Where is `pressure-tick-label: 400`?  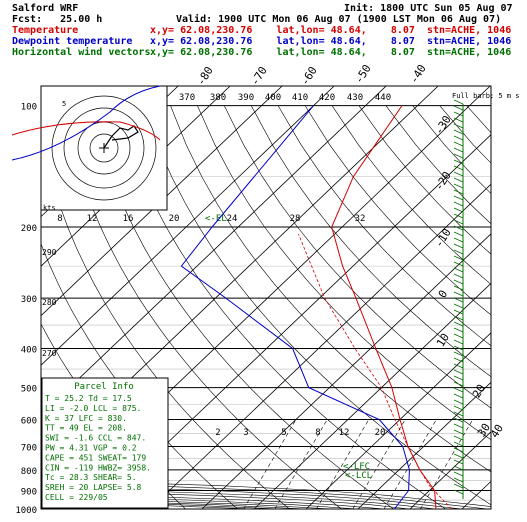
pressure-tick-label: 400 is located at coordinates (29, 350).